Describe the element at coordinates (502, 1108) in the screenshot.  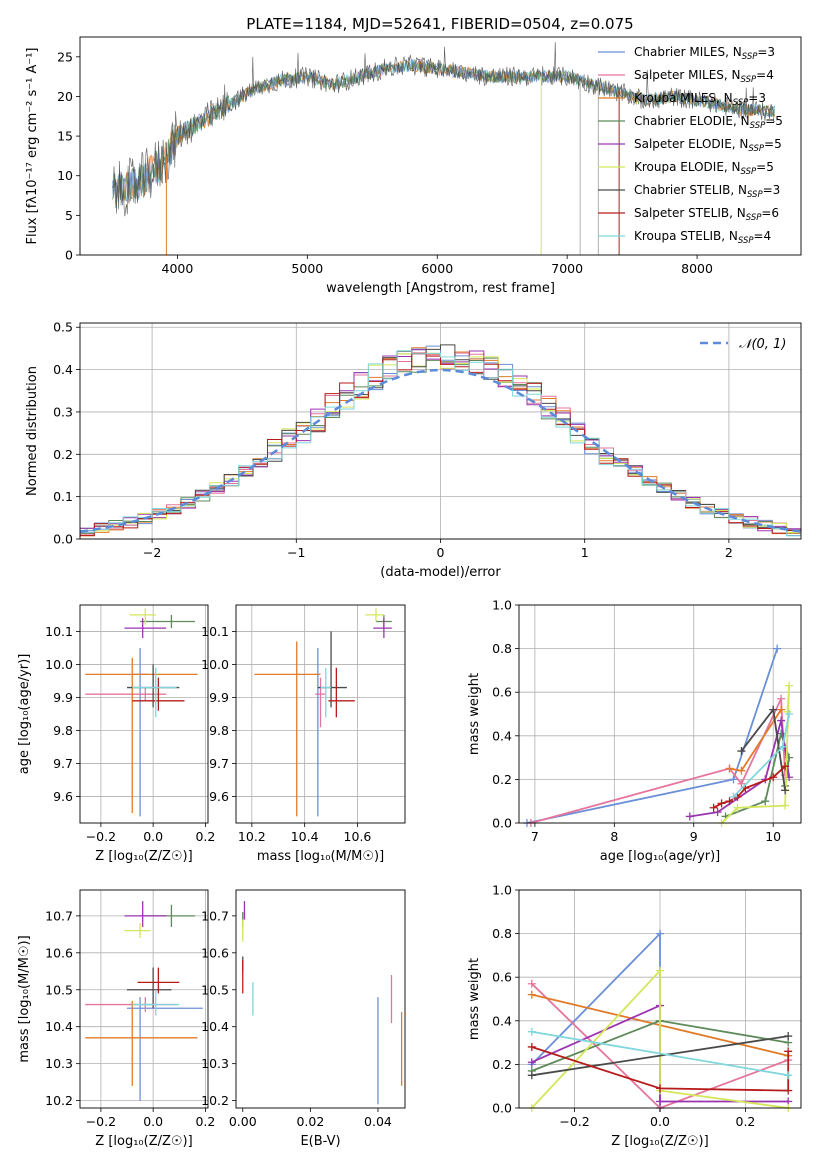
I see `y-tick-label: 0.0` at that location.